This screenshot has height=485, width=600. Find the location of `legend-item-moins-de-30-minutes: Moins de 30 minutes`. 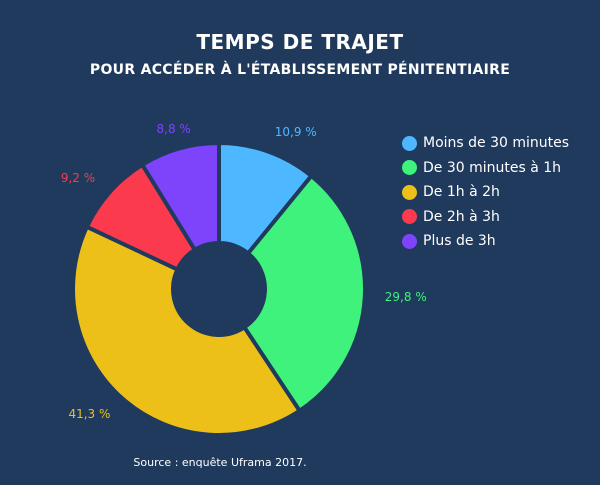

legend-item-moins-de-30-minutes: Moins de 30 minutes is located at coordinates (485, 143).